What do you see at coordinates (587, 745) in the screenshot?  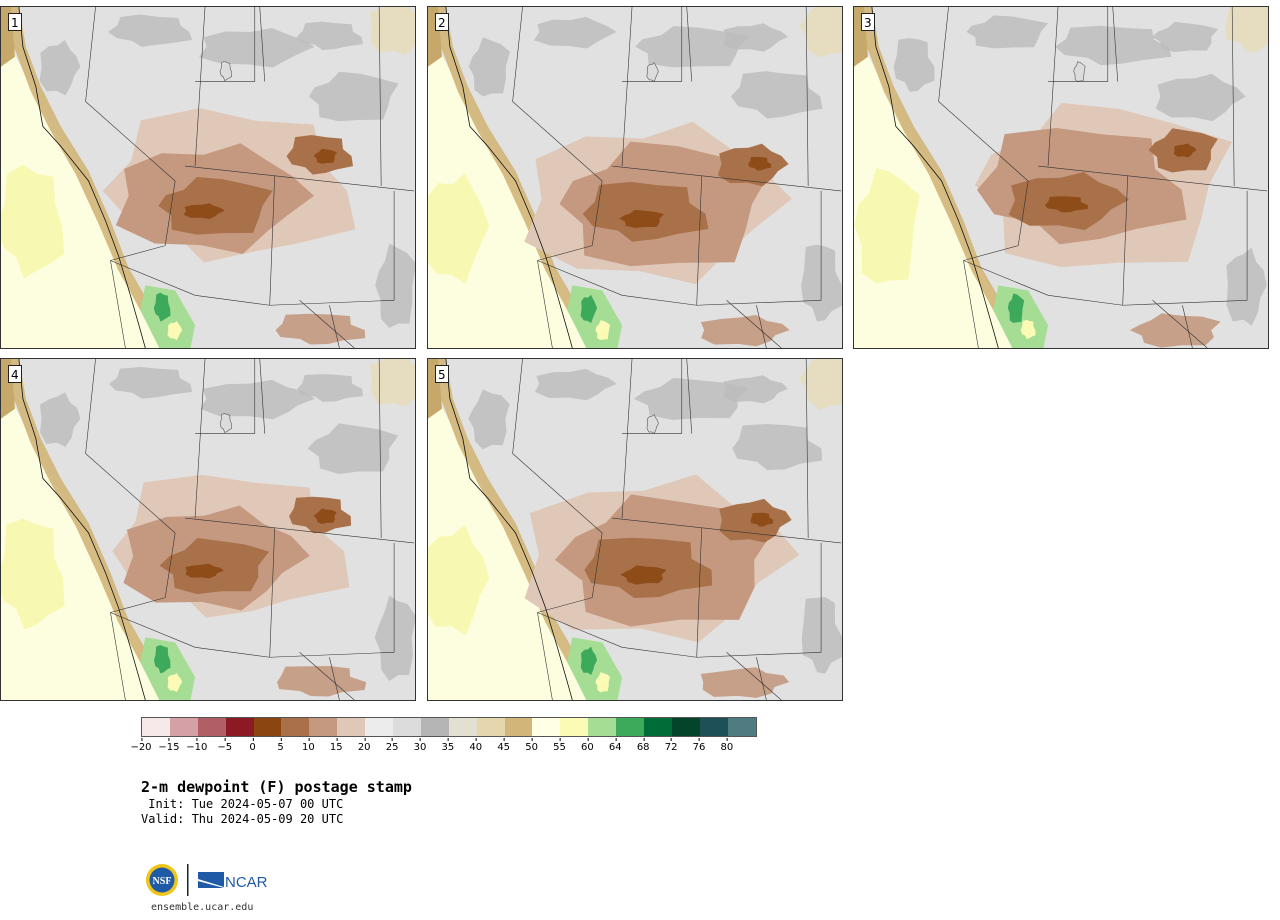 I see `colorbar-tick-label: 60` at bounding box center [587, 745].